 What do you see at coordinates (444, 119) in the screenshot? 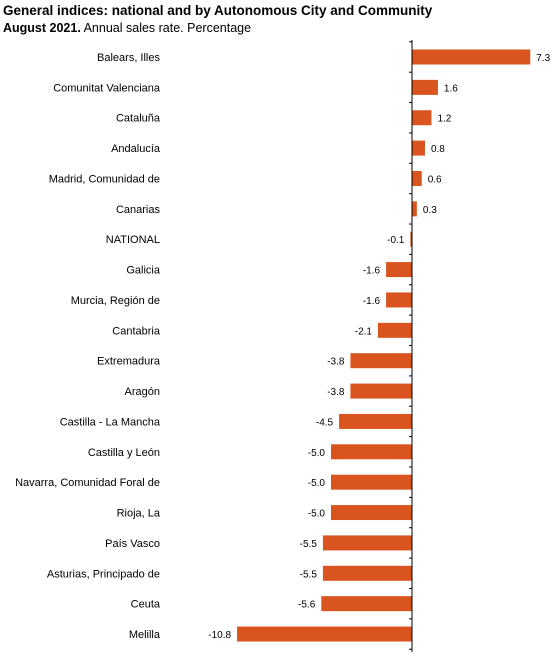
I see `data-label: 1.2` at bounding box center [444, 119].